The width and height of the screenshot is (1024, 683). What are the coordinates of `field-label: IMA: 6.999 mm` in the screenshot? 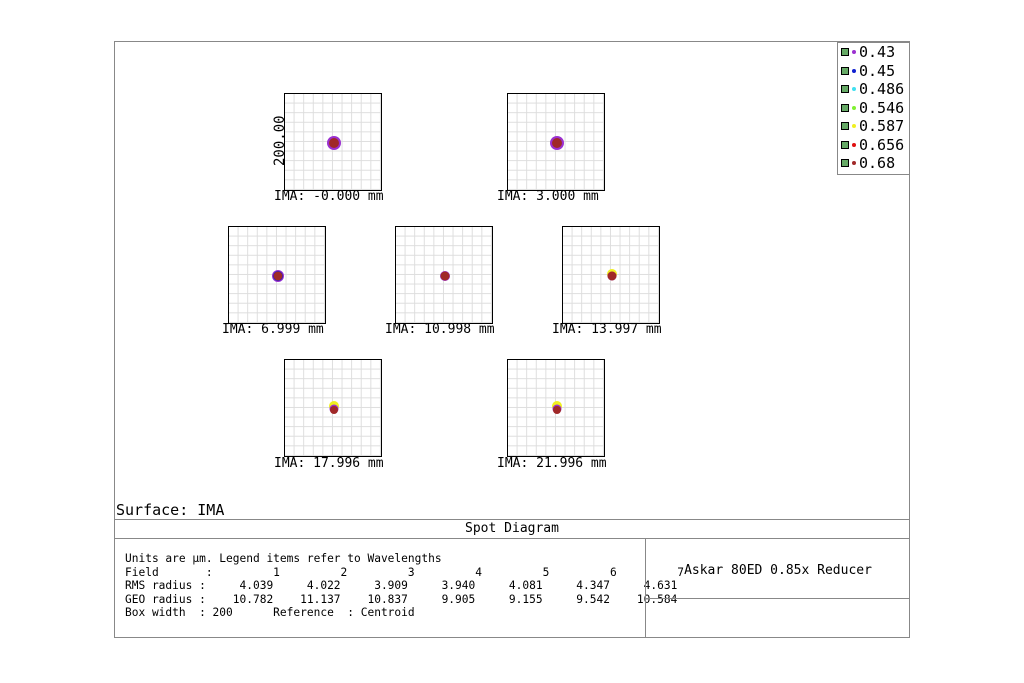 It's located at (273, 329).